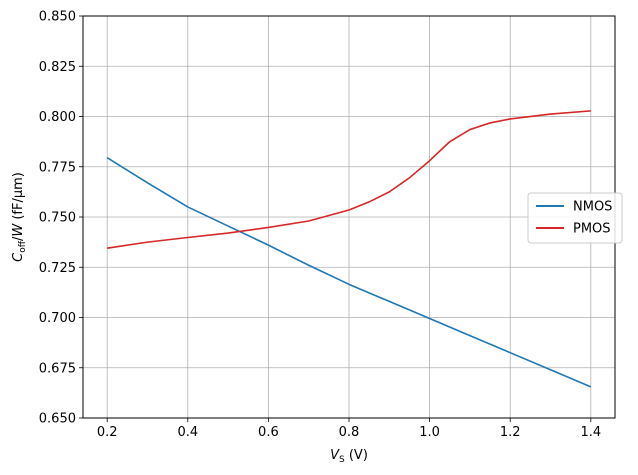 The image size is (638, 475). What do you see at coordinates (187, 432) in the screenshot?
I see `x-tick-label: 0.4` at bounding box center [187, 432].